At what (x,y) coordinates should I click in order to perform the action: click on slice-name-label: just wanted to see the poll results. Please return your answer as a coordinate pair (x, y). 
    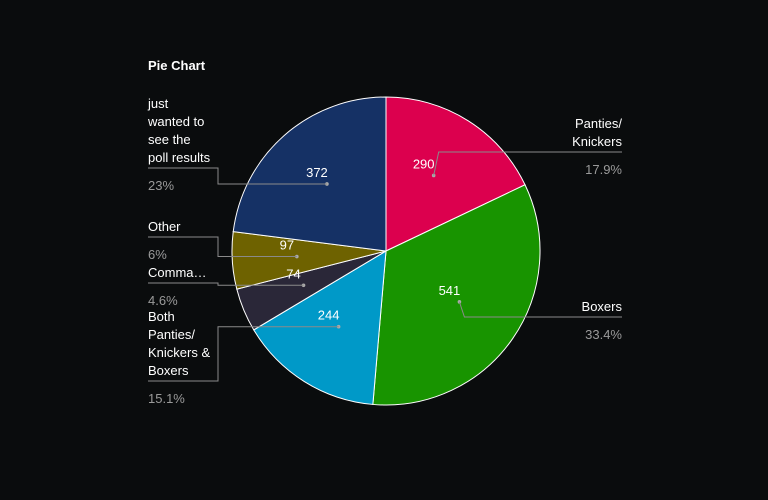
    Looking at the image, I should click on (179, 130).